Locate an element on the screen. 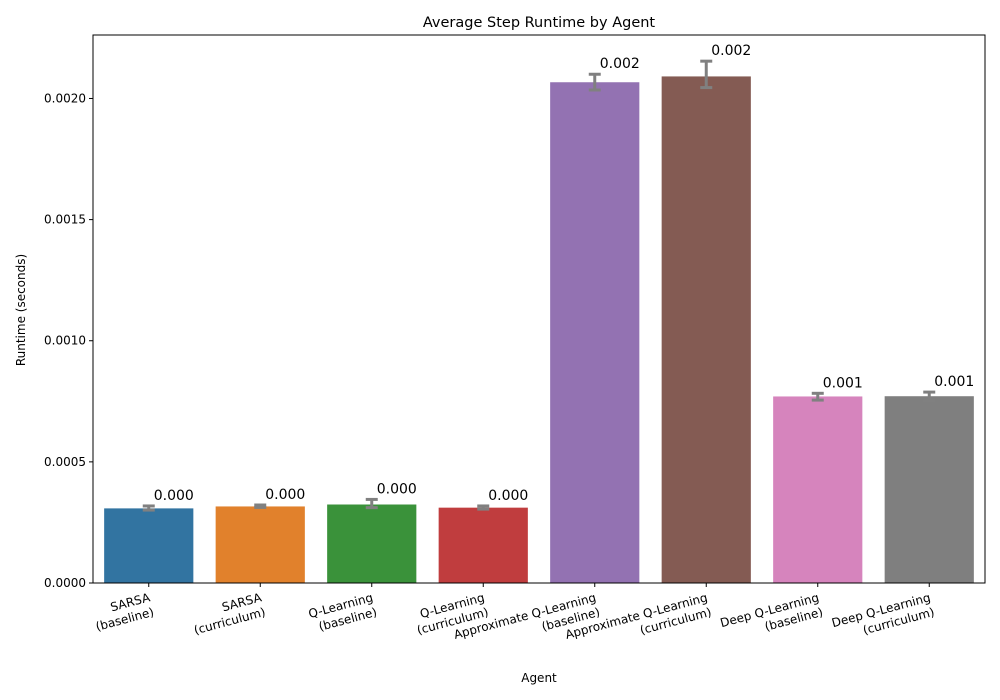 This screenshot has height=700, width=1000. chart-title: Average Step Runtime by Agent is located at coordinates (539, 23).